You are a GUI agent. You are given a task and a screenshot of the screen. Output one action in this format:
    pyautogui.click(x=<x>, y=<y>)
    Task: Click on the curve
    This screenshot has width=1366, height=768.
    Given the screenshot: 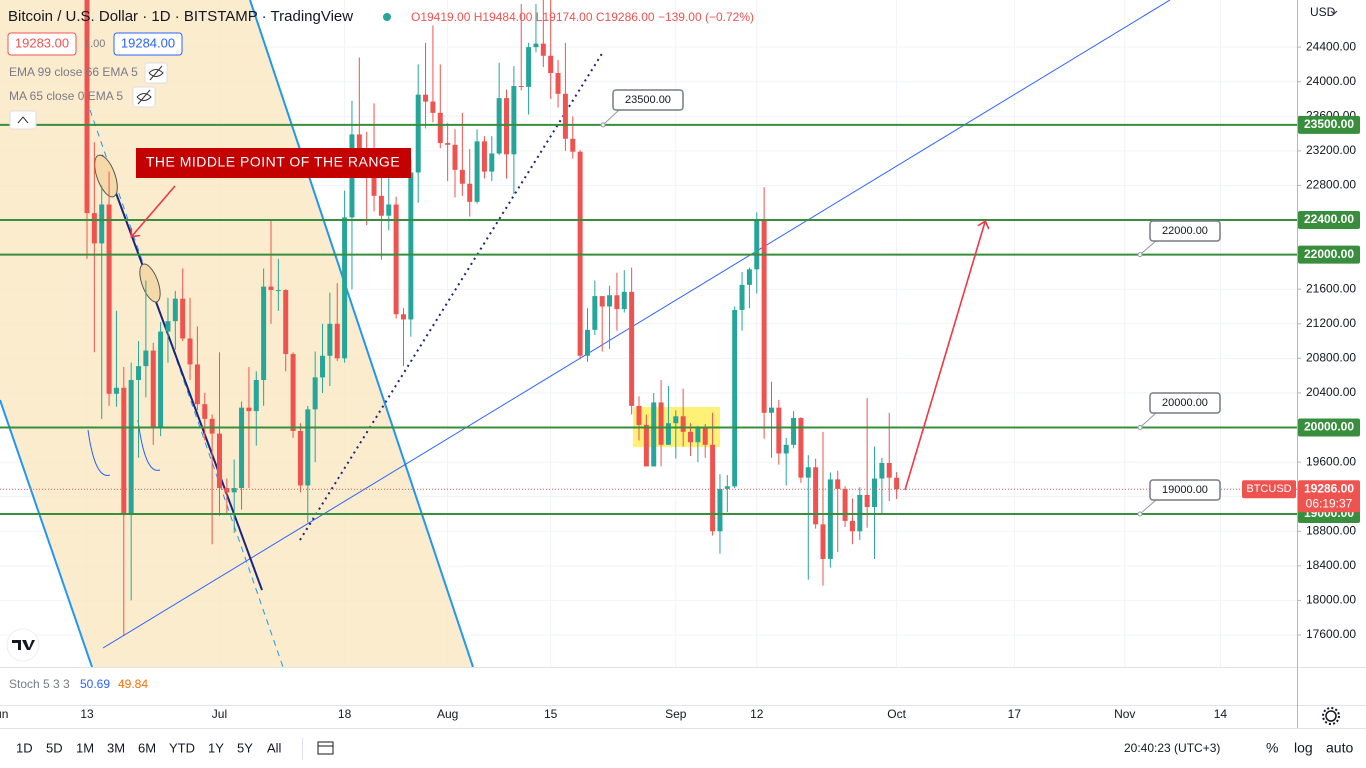 What is the action you would take?
    pyautogui.click(x=124, y=447)
    